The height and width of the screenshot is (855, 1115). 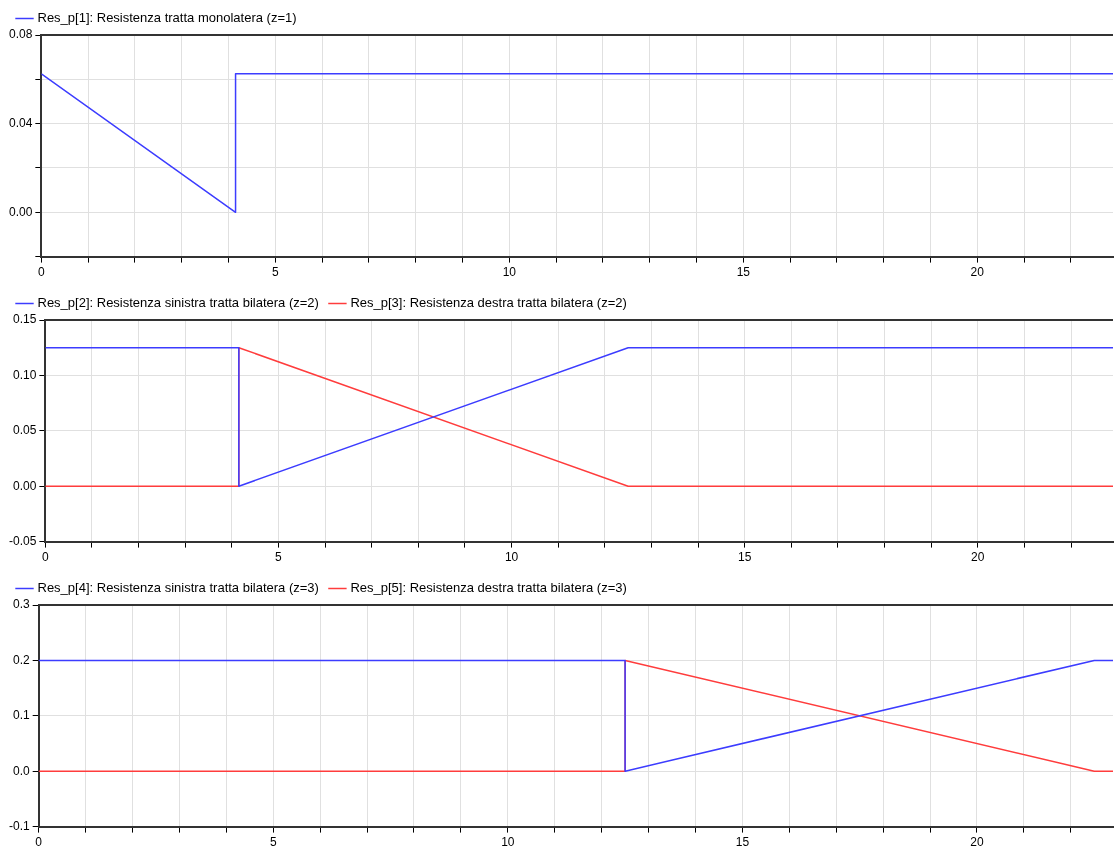 What do you see at coordinates (488, 588) in the screenshot?
I see `legend-label: Res_p[5]: Resistenza destra tratta bilatera (z=3)` at bounding box center [488, 588].